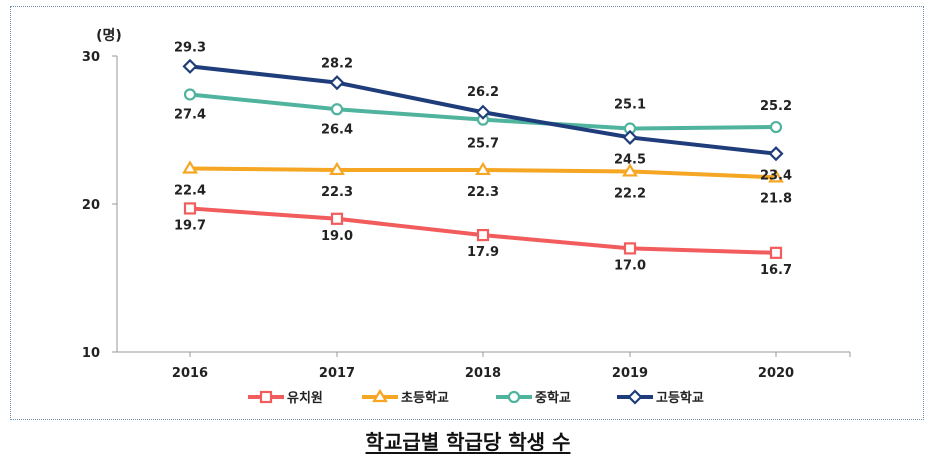 The width and height of the screenshot is (936, 461). What do you see at coordinates (337, 236) in the screenshot?
I see `data-label: 19.0` at bounding box center [337, 236].